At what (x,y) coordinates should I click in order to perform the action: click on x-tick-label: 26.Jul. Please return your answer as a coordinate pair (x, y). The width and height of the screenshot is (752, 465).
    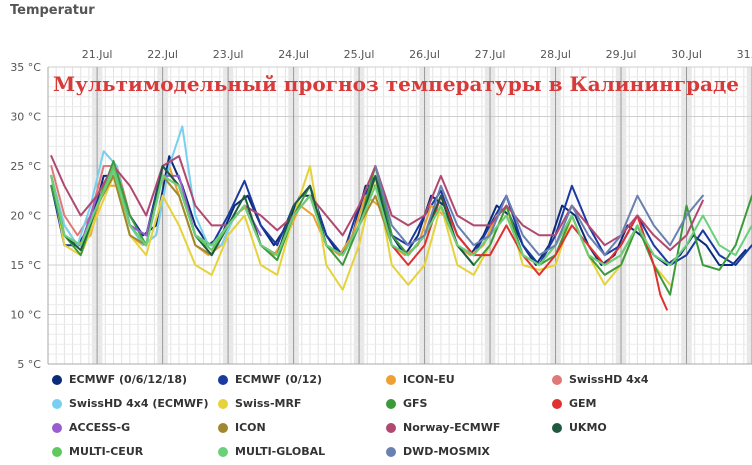
    Looking at the image, I should click on (424, 54).